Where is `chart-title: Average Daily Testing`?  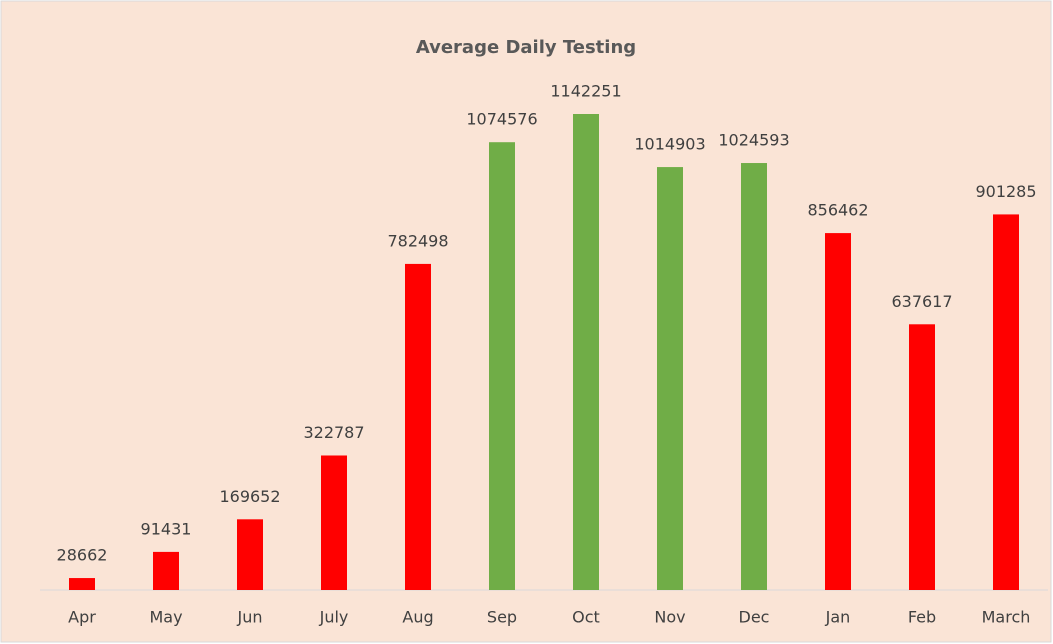 chart-title: Average Daily Testing is located at coordinates (526, 47).